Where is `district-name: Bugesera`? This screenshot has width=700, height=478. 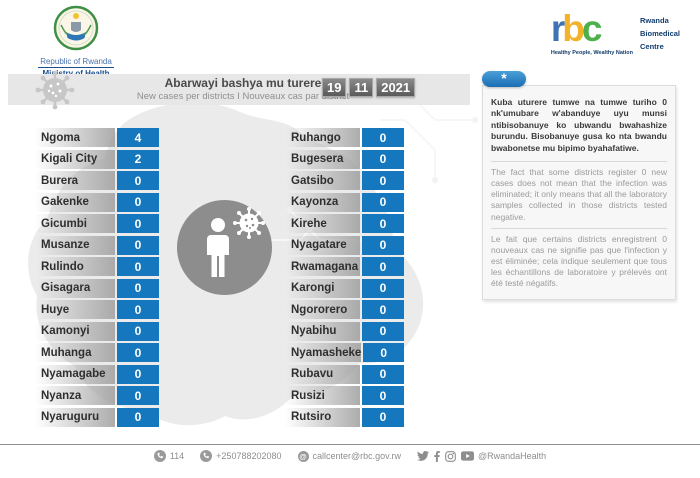
district-name: Bugesera is located at coordinates (322, 159).